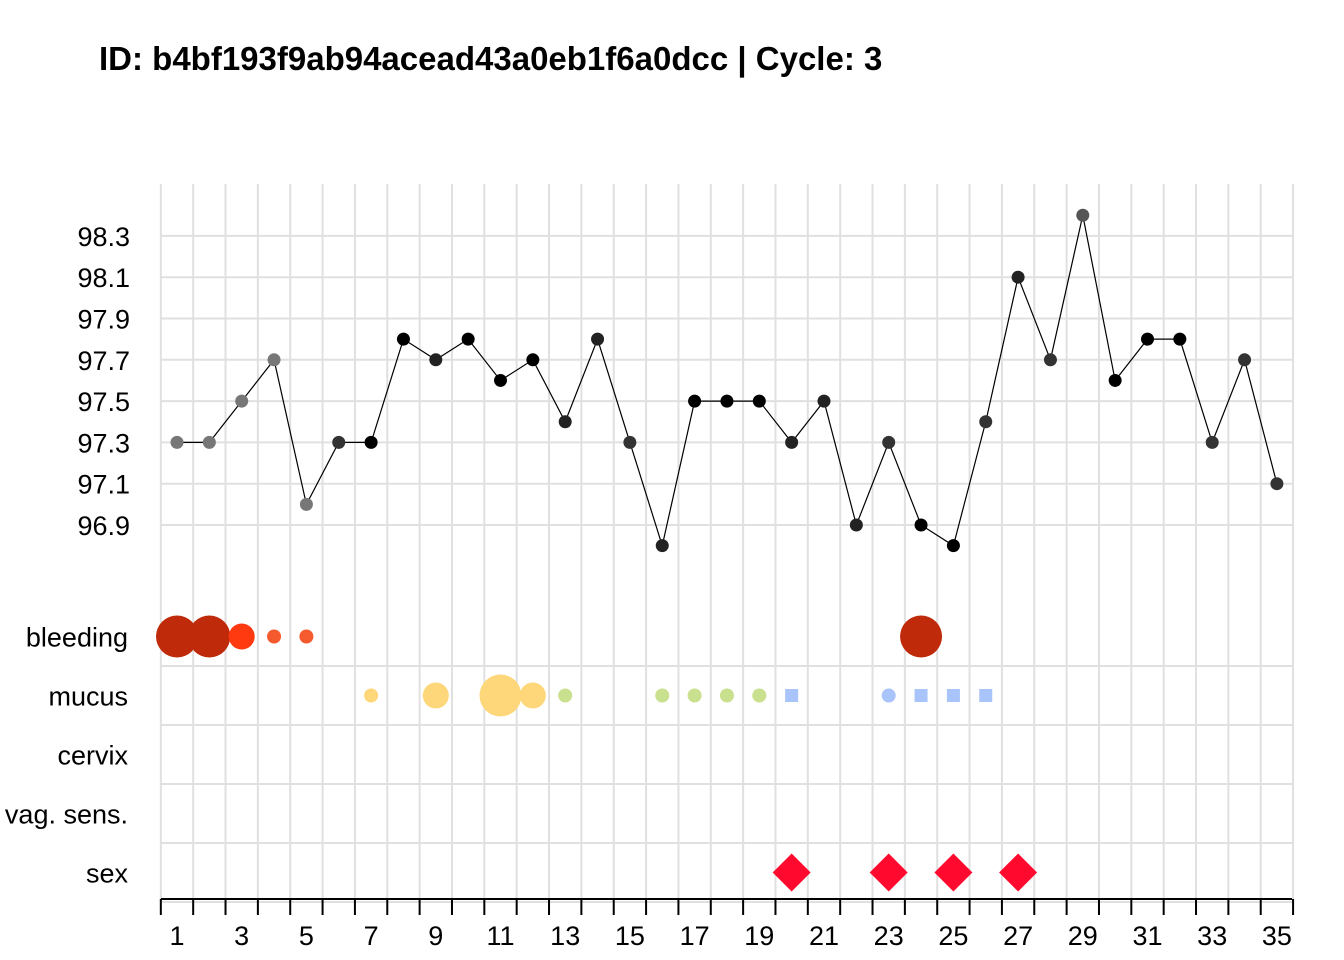 Image resolution: width=1344 pixels, height=960 pixels. Describe the element at coordinates (1277, 936) in the screenshot. I see `x-tick-label: 35` at that location.